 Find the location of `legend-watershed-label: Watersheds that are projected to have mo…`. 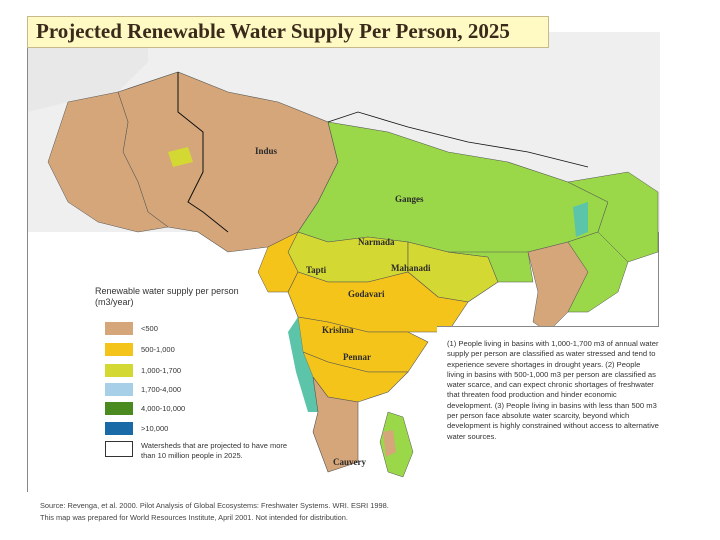

legend-watershed-label: Watersheds that are projected to have mo… is located at coordinates (214, 450).